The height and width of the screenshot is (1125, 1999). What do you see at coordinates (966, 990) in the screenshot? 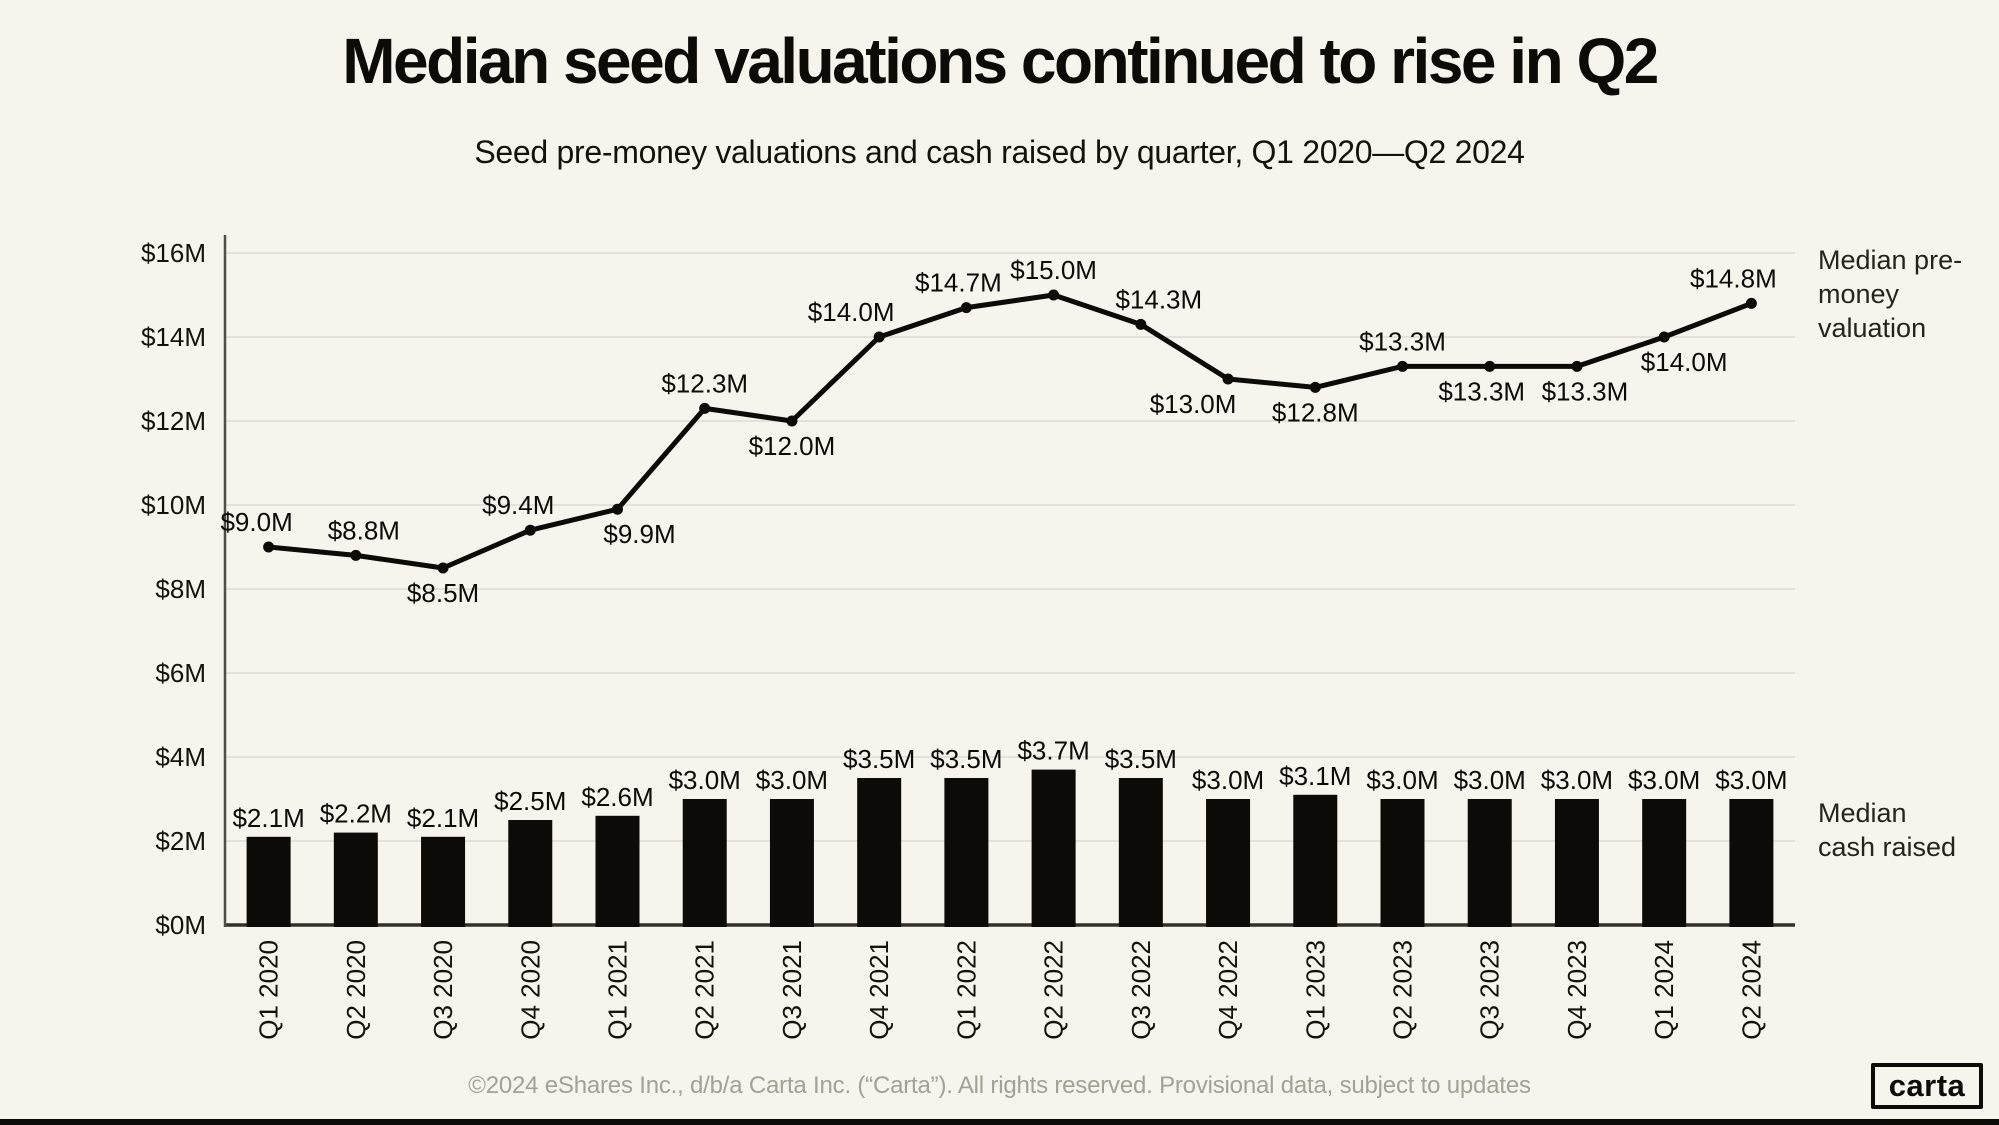
I see `x-tick-label: Q1 2022` at bounding box center [966, 990].